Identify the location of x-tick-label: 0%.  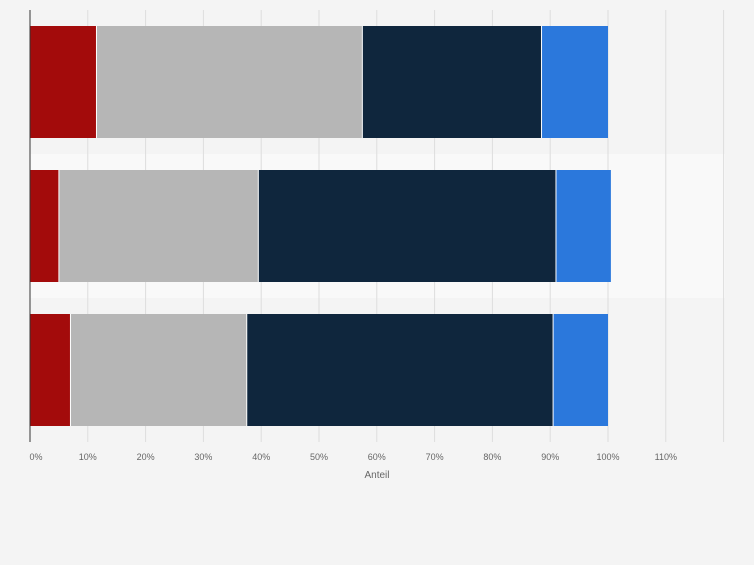
(35, 457).